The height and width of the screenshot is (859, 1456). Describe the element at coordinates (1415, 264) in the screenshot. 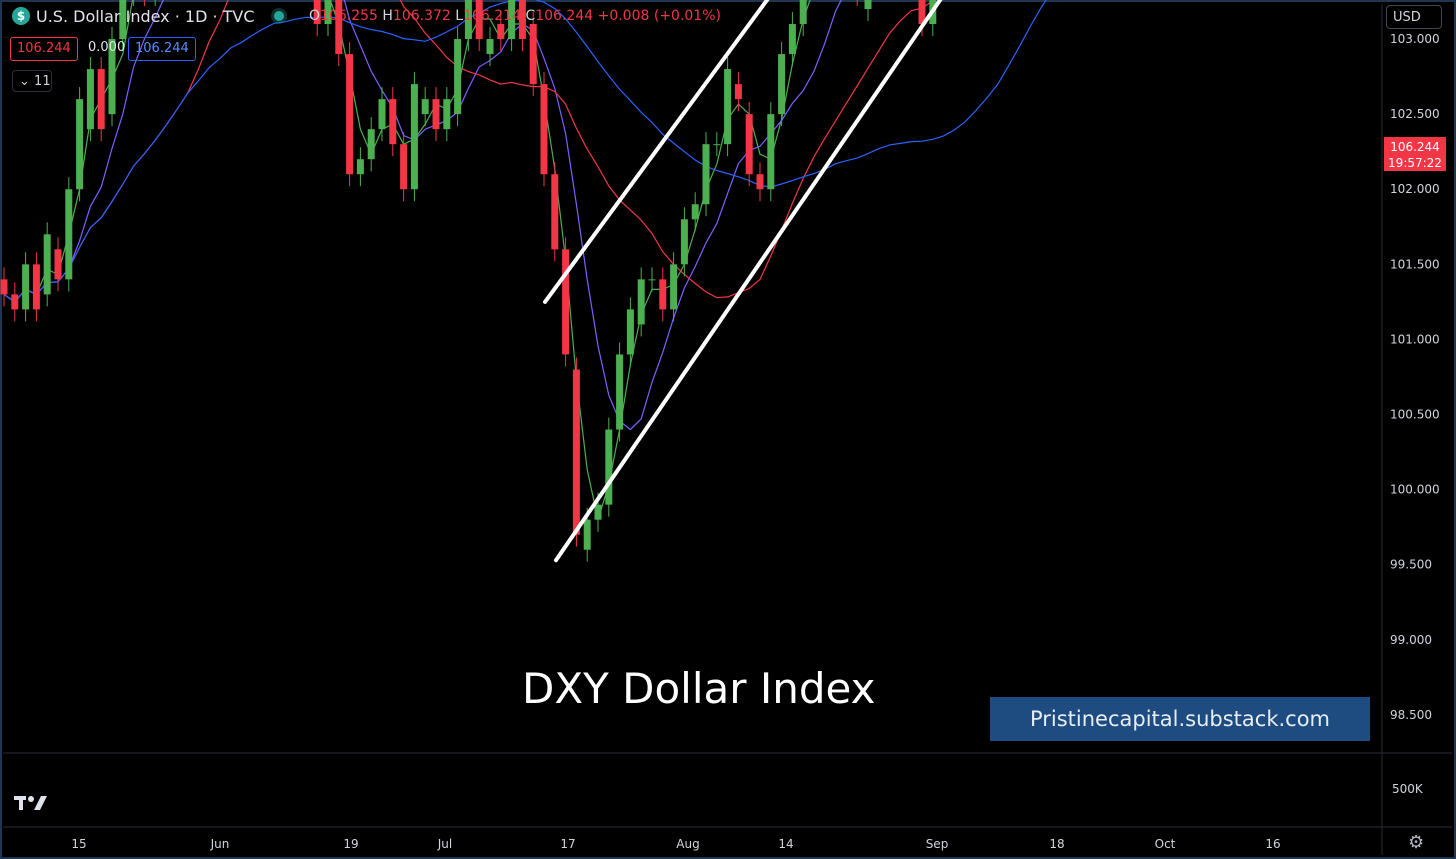

I see `y-tick-label: 101.500` at that location.